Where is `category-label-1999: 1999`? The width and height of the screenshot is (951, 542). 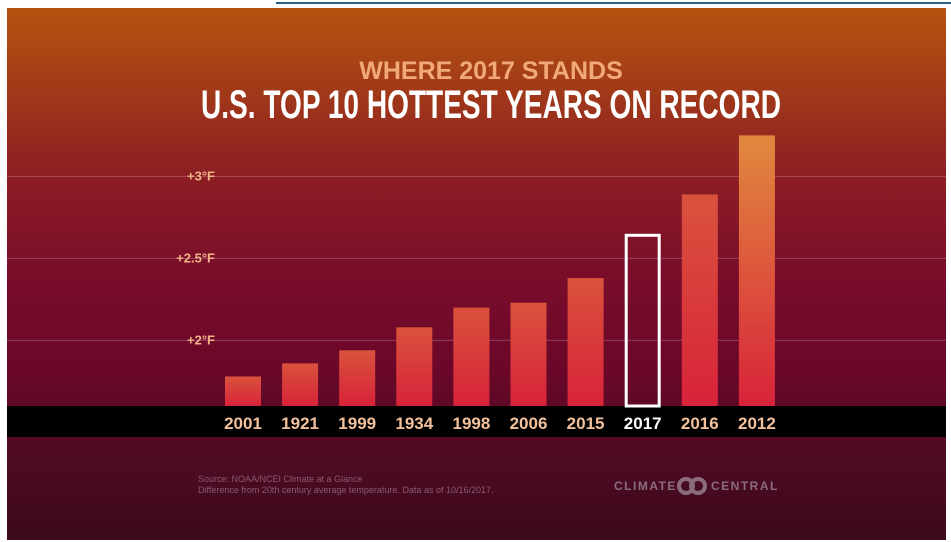
category-label-1999: 1999 is located at coordinates (357, 423).